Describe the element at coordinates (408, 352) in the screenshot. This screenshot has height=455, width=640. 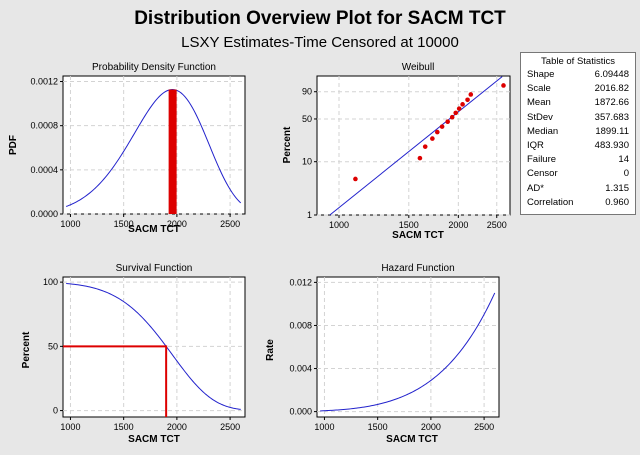
I see `hazard-curve` at that location.